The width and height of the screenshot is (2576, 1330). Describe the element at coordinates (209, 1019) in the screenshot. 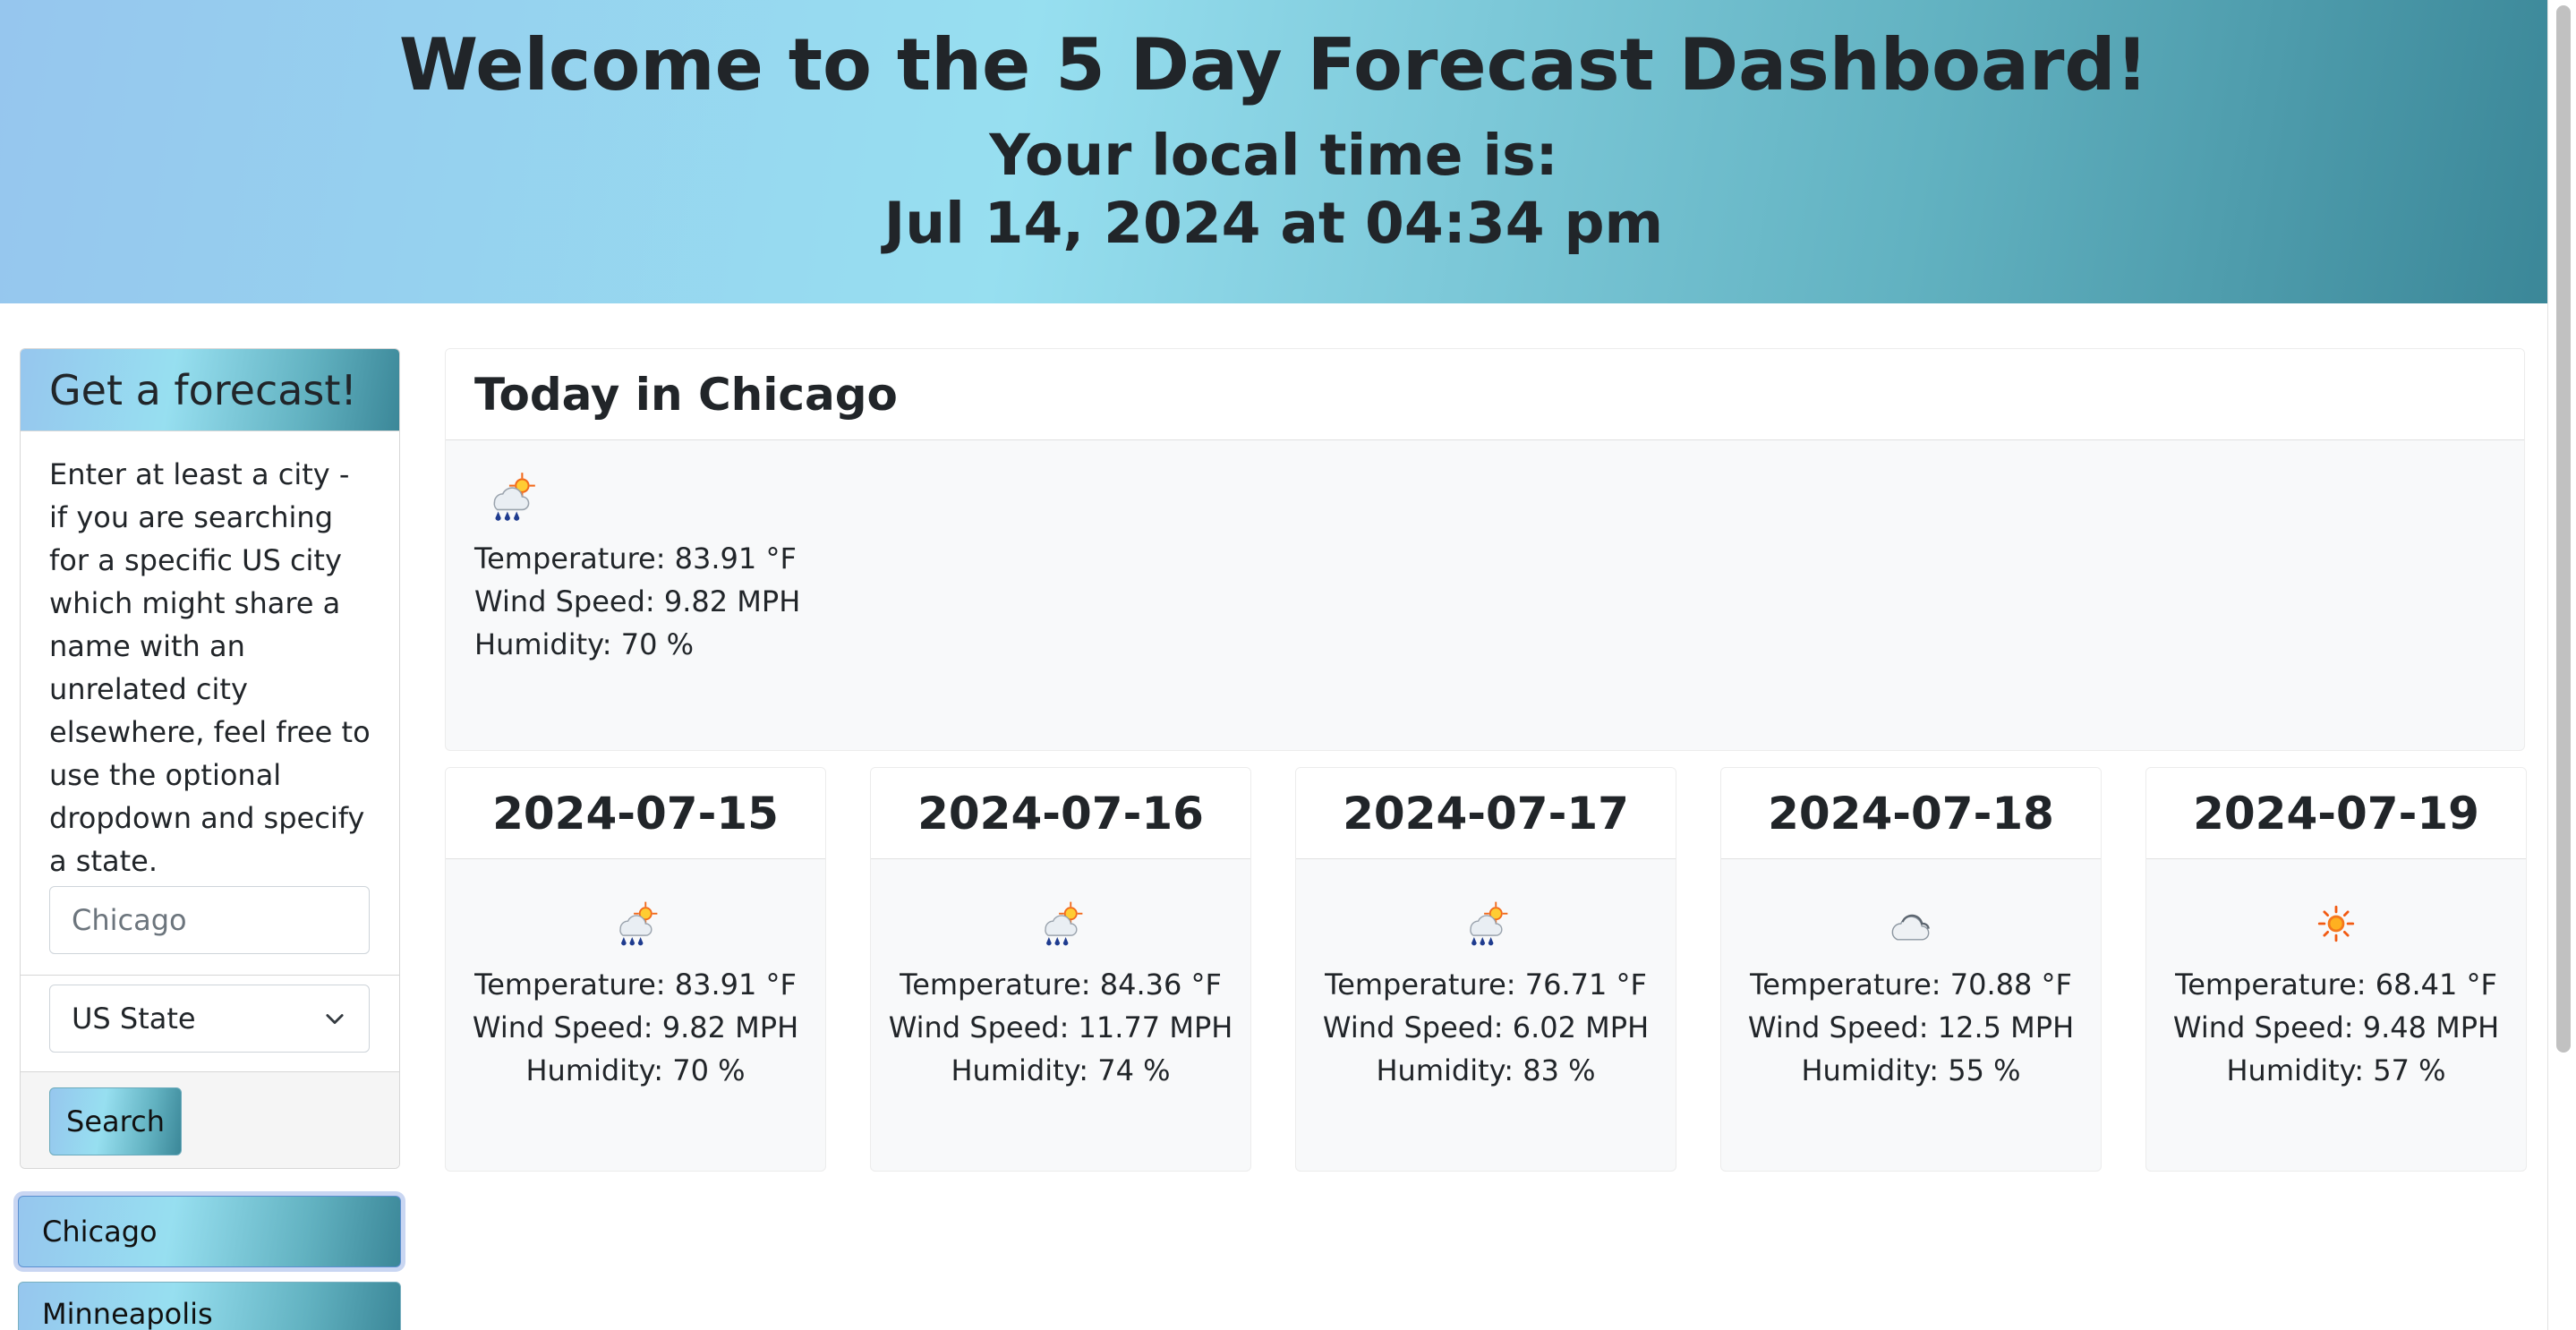

I see `state-select: US State` at that location.